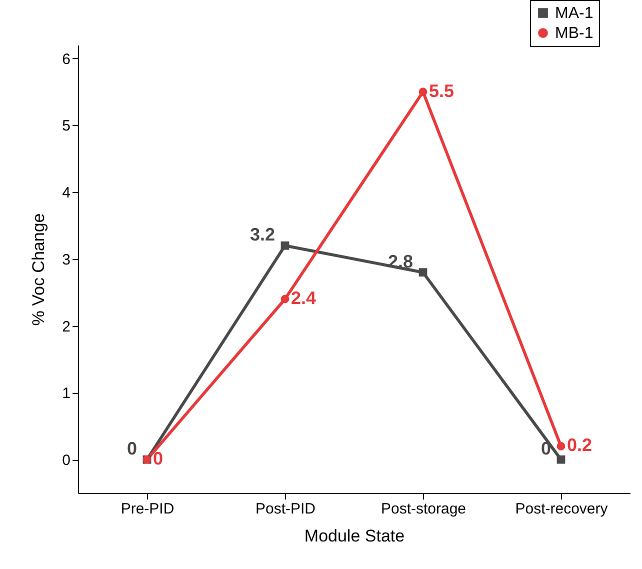 The height and width of the screenshot is (569, 642). What do you see at coordinates (66, 461) in the screenshot?
I see `y-tick-label: 0` at bounding box center [66, 461].